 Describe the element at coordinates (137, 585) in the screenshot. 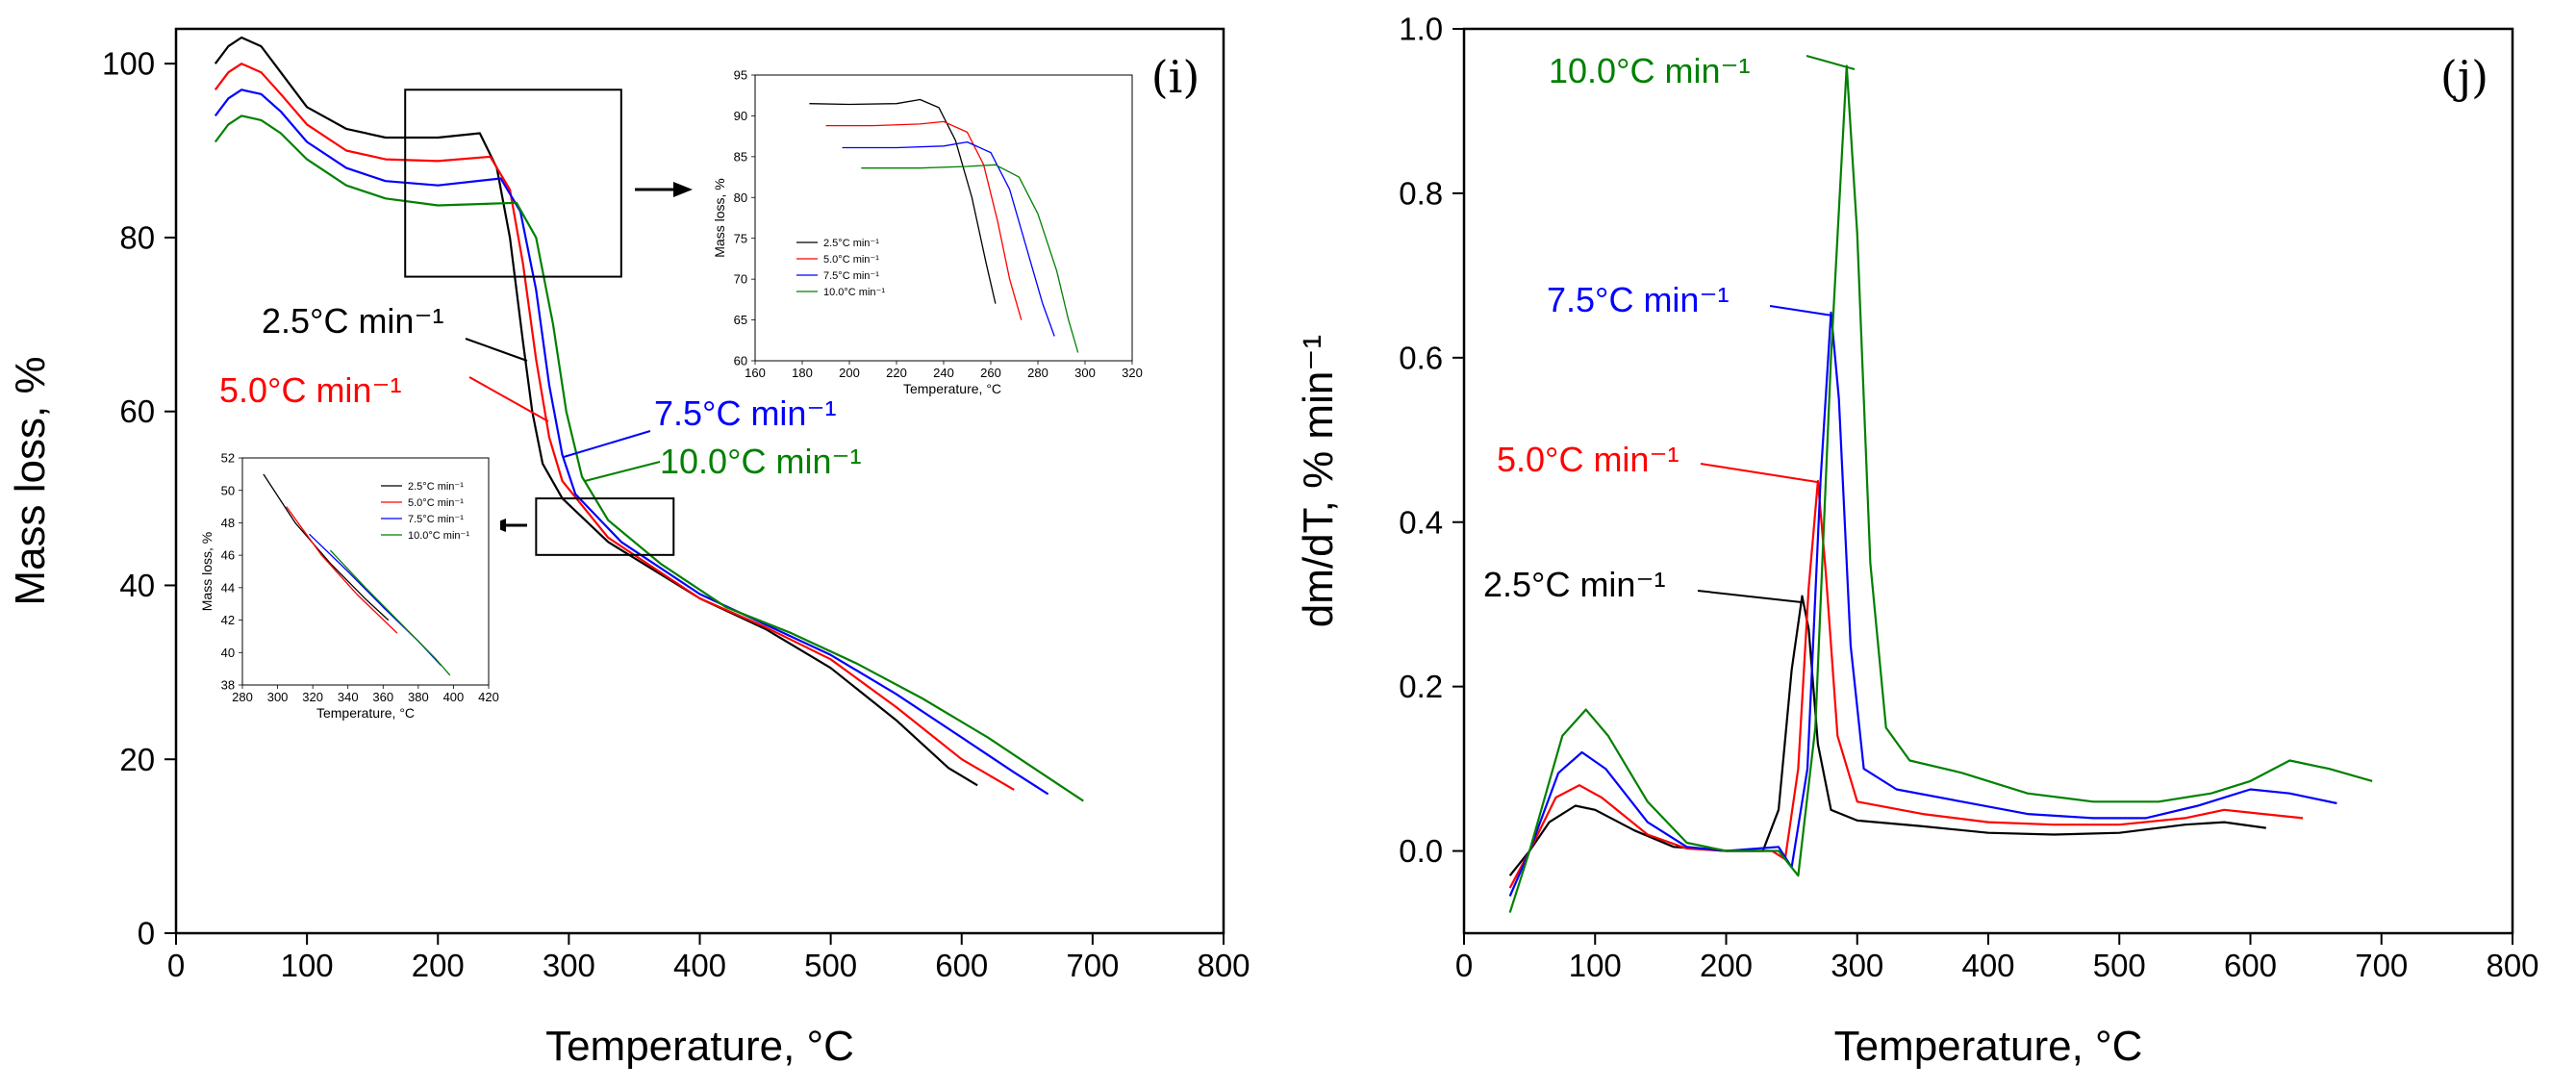

I see `y-tick-label: 40` at that location.